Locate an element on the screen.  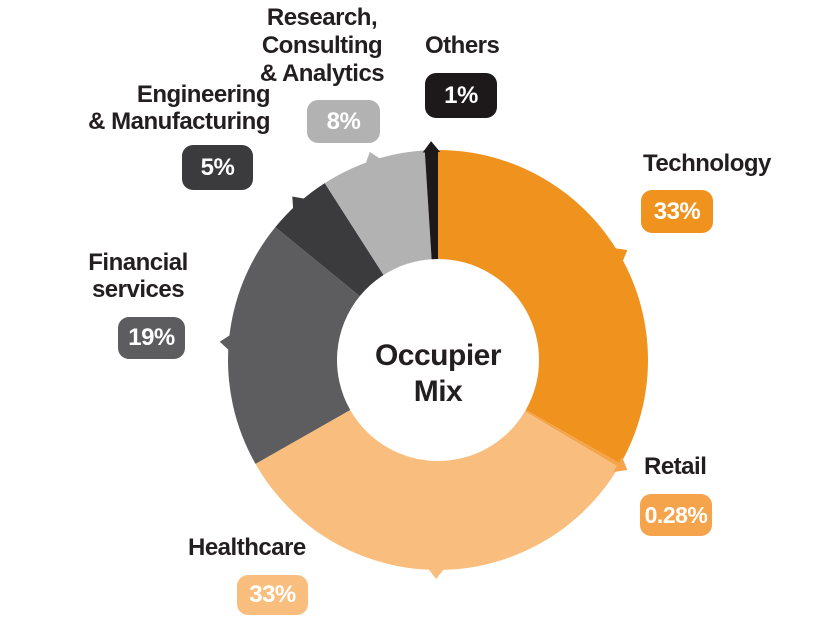
segment-value-badge-research-consulting-analytics: 8% is located at coordinates (343, 121).